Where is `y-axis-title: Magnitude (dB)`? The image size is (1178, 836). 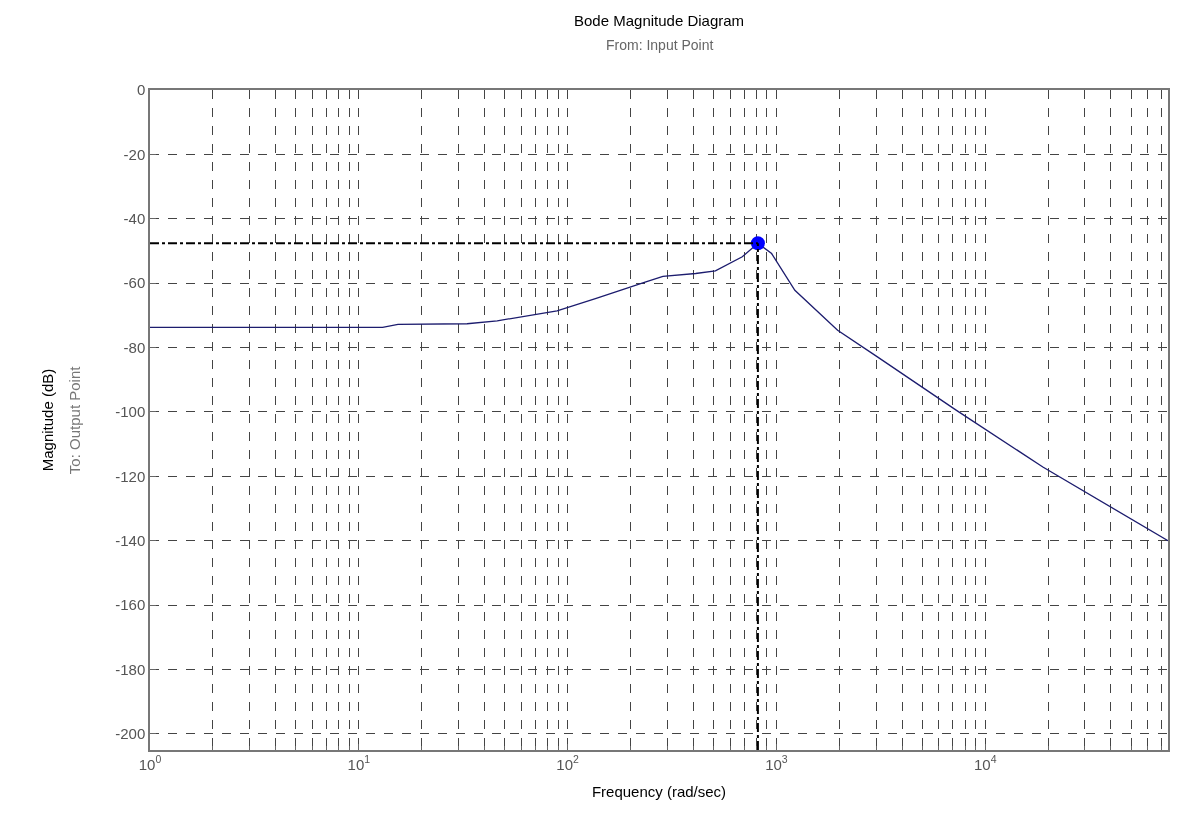
y-axis-title: Magnitude (dB) is located at coordinates (47, 420).